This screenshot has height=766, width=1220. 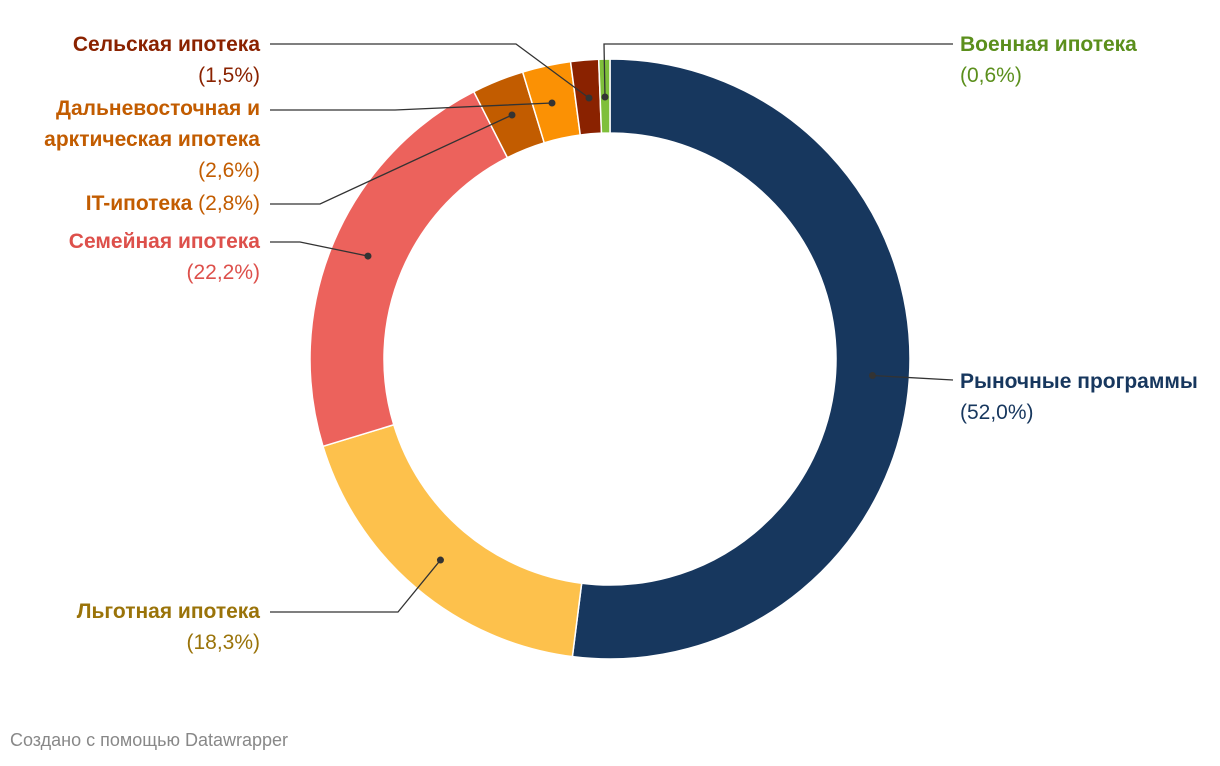 I want to click on label-it: IT-ипотека (2,8%), so click(x=173, y=203).